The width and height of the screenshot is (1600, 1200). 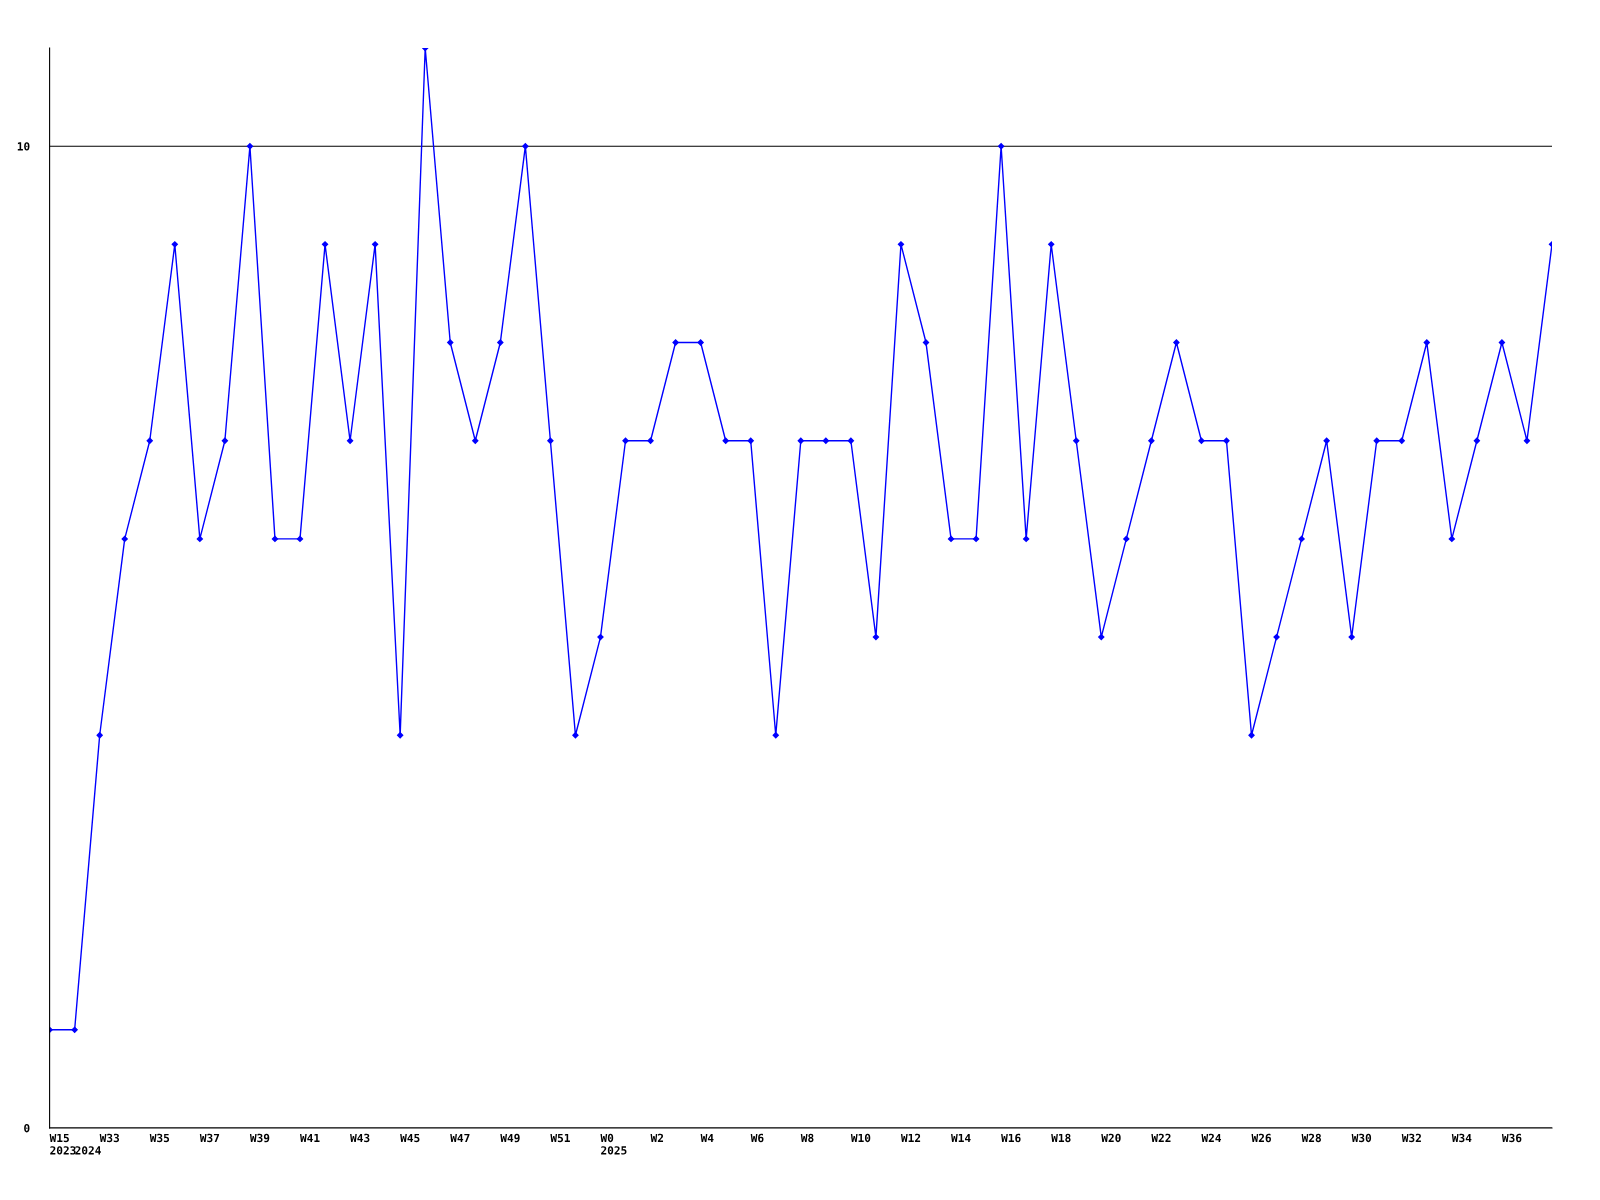 What do you see at coordinates (613, 1144) in the screenshot?
I see `x-tick-label: W0 2025` at bounding box center [613, 1144].